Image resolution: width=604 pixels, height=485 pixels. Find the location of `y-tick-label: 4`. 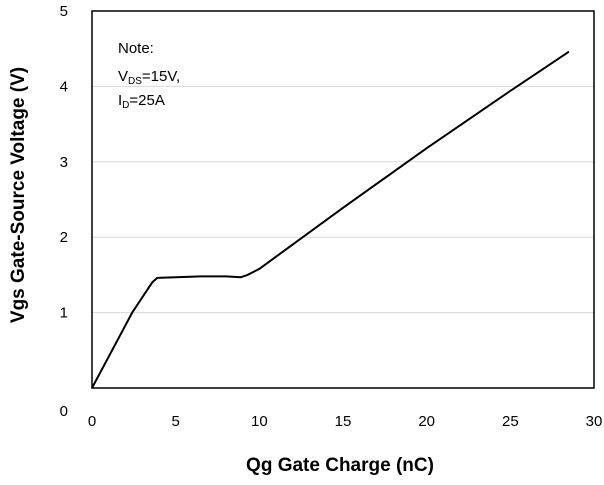

y-tick-label: 4 is located at coordinates (64, 86).